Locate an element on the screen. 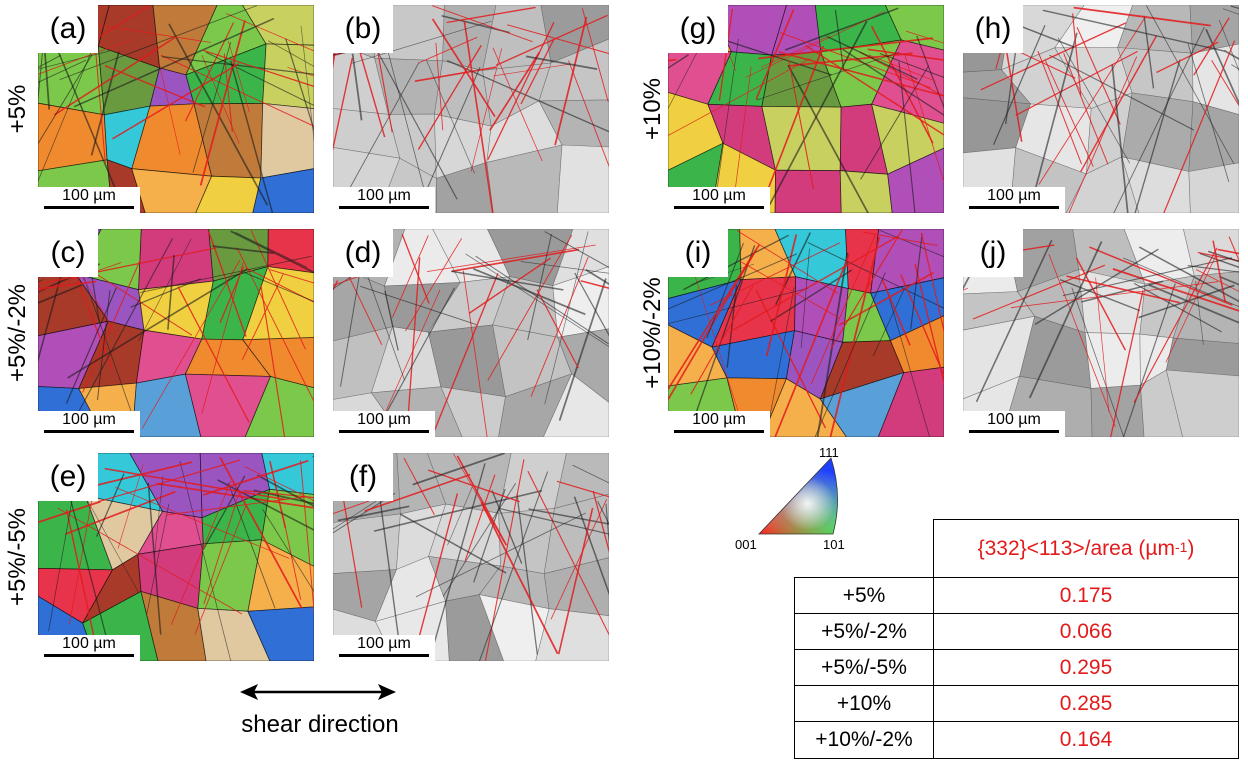 This screenshot has height=762, width=1248. table-row-value: 0.066 is located at coordinates (1086, 631).